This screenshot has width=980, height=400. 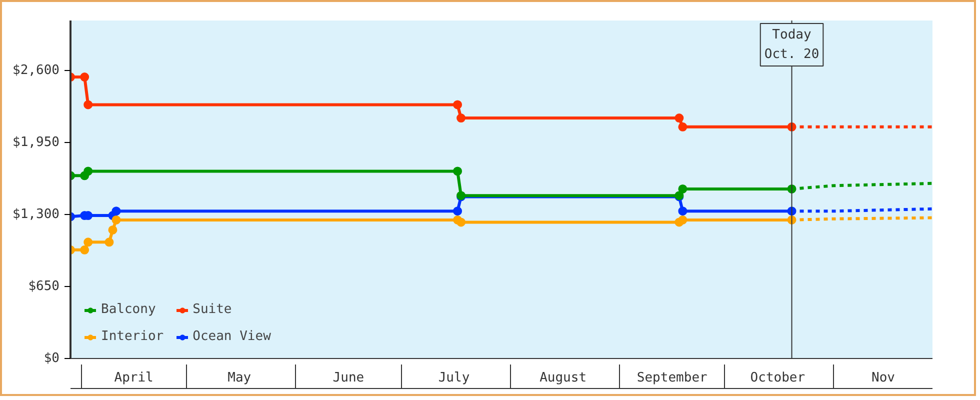 I want to click on y-tick-label: $1,300, so click(x=36, y=214).